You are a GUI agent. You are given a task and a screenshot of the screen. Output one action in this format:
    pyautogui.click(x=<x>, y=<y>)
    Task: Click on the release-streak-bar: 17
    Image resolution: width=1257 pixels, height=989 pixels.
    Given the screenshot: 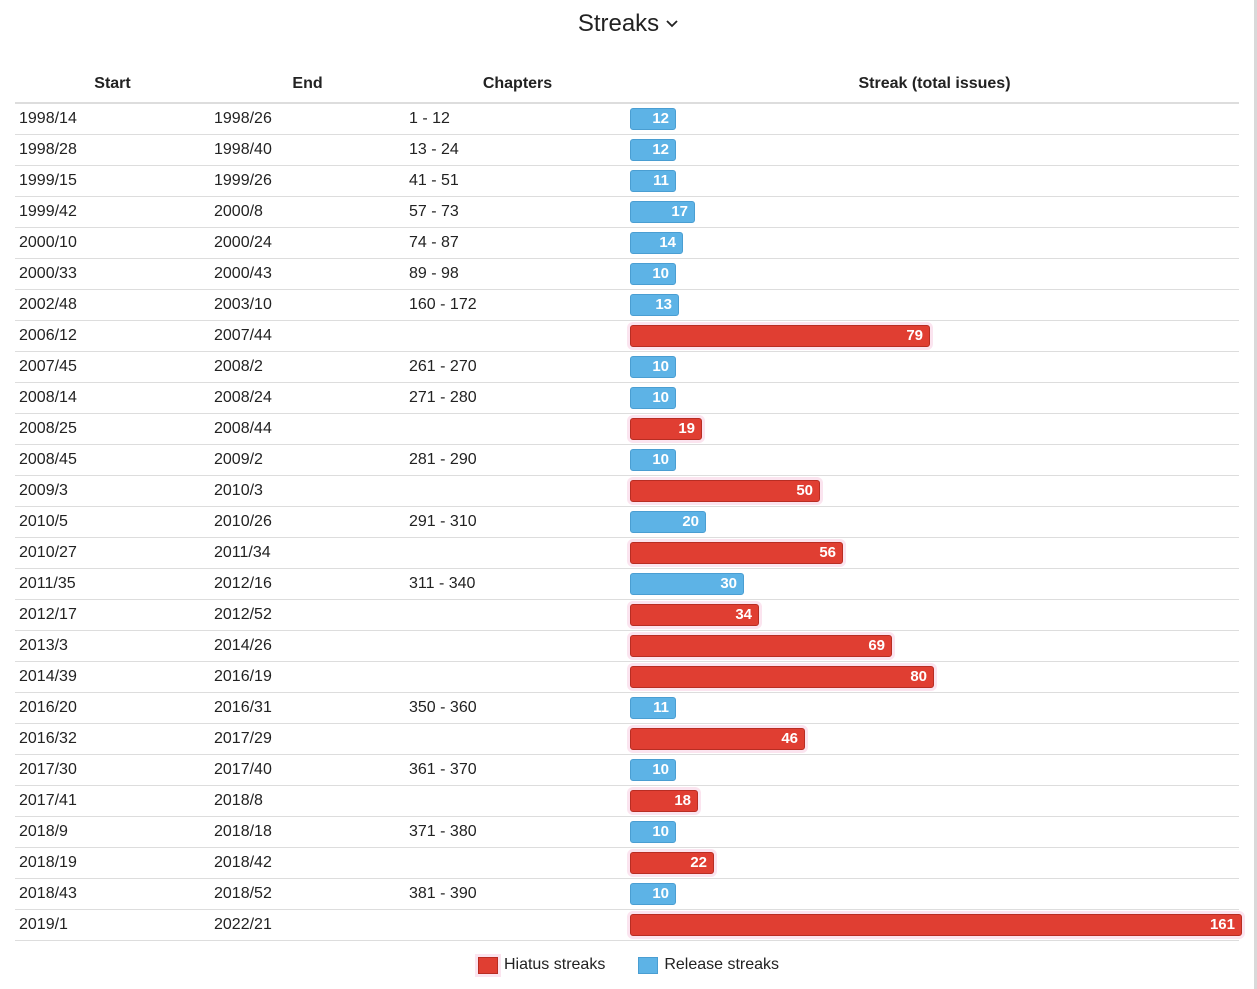 What is the action you would take?
    pyautogui.click(x=662, y=211)
    